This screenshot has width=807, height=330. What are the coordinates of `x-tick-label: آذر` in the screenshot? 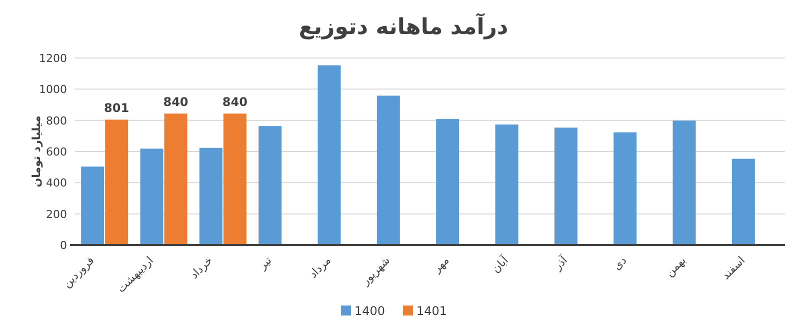 It's located at (560, 263).